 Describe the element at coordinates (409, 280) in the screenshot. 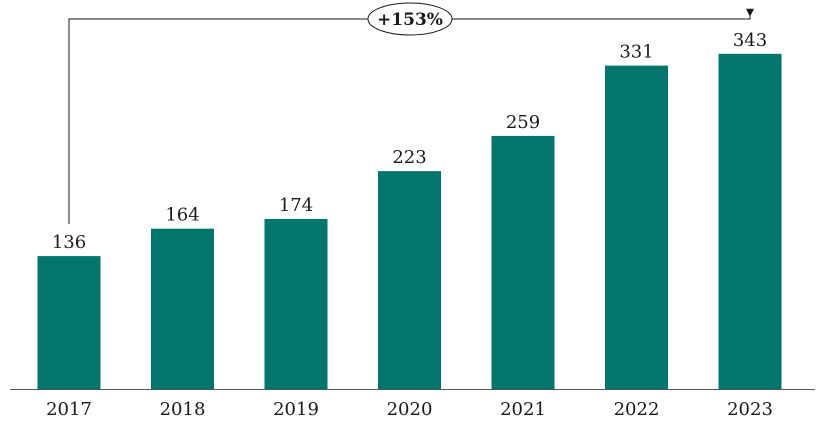

I see `bar-2020` at that location.